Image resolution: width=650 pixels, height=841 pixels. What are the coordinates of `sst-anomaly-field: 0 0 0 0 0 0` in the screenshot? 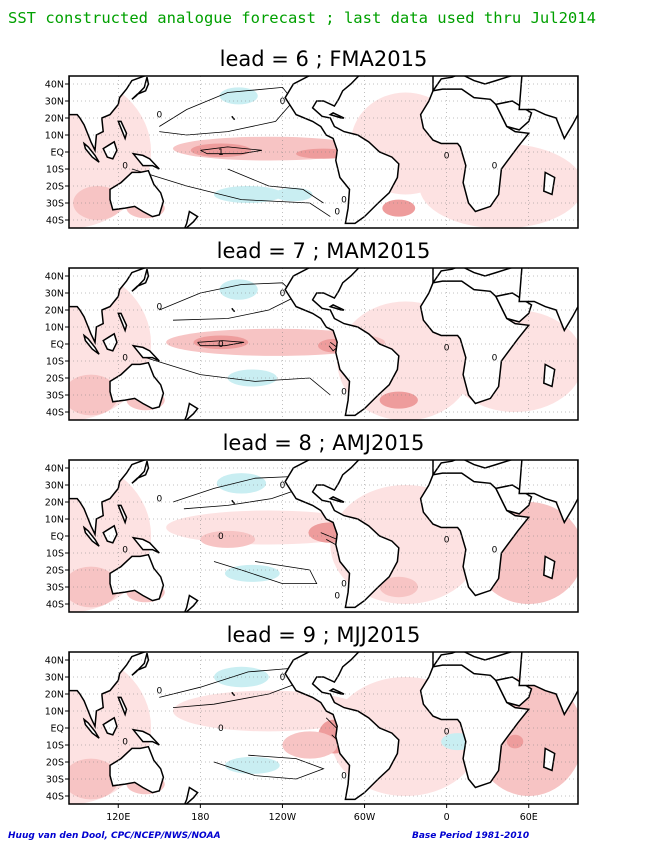 It's located at (323, 728).